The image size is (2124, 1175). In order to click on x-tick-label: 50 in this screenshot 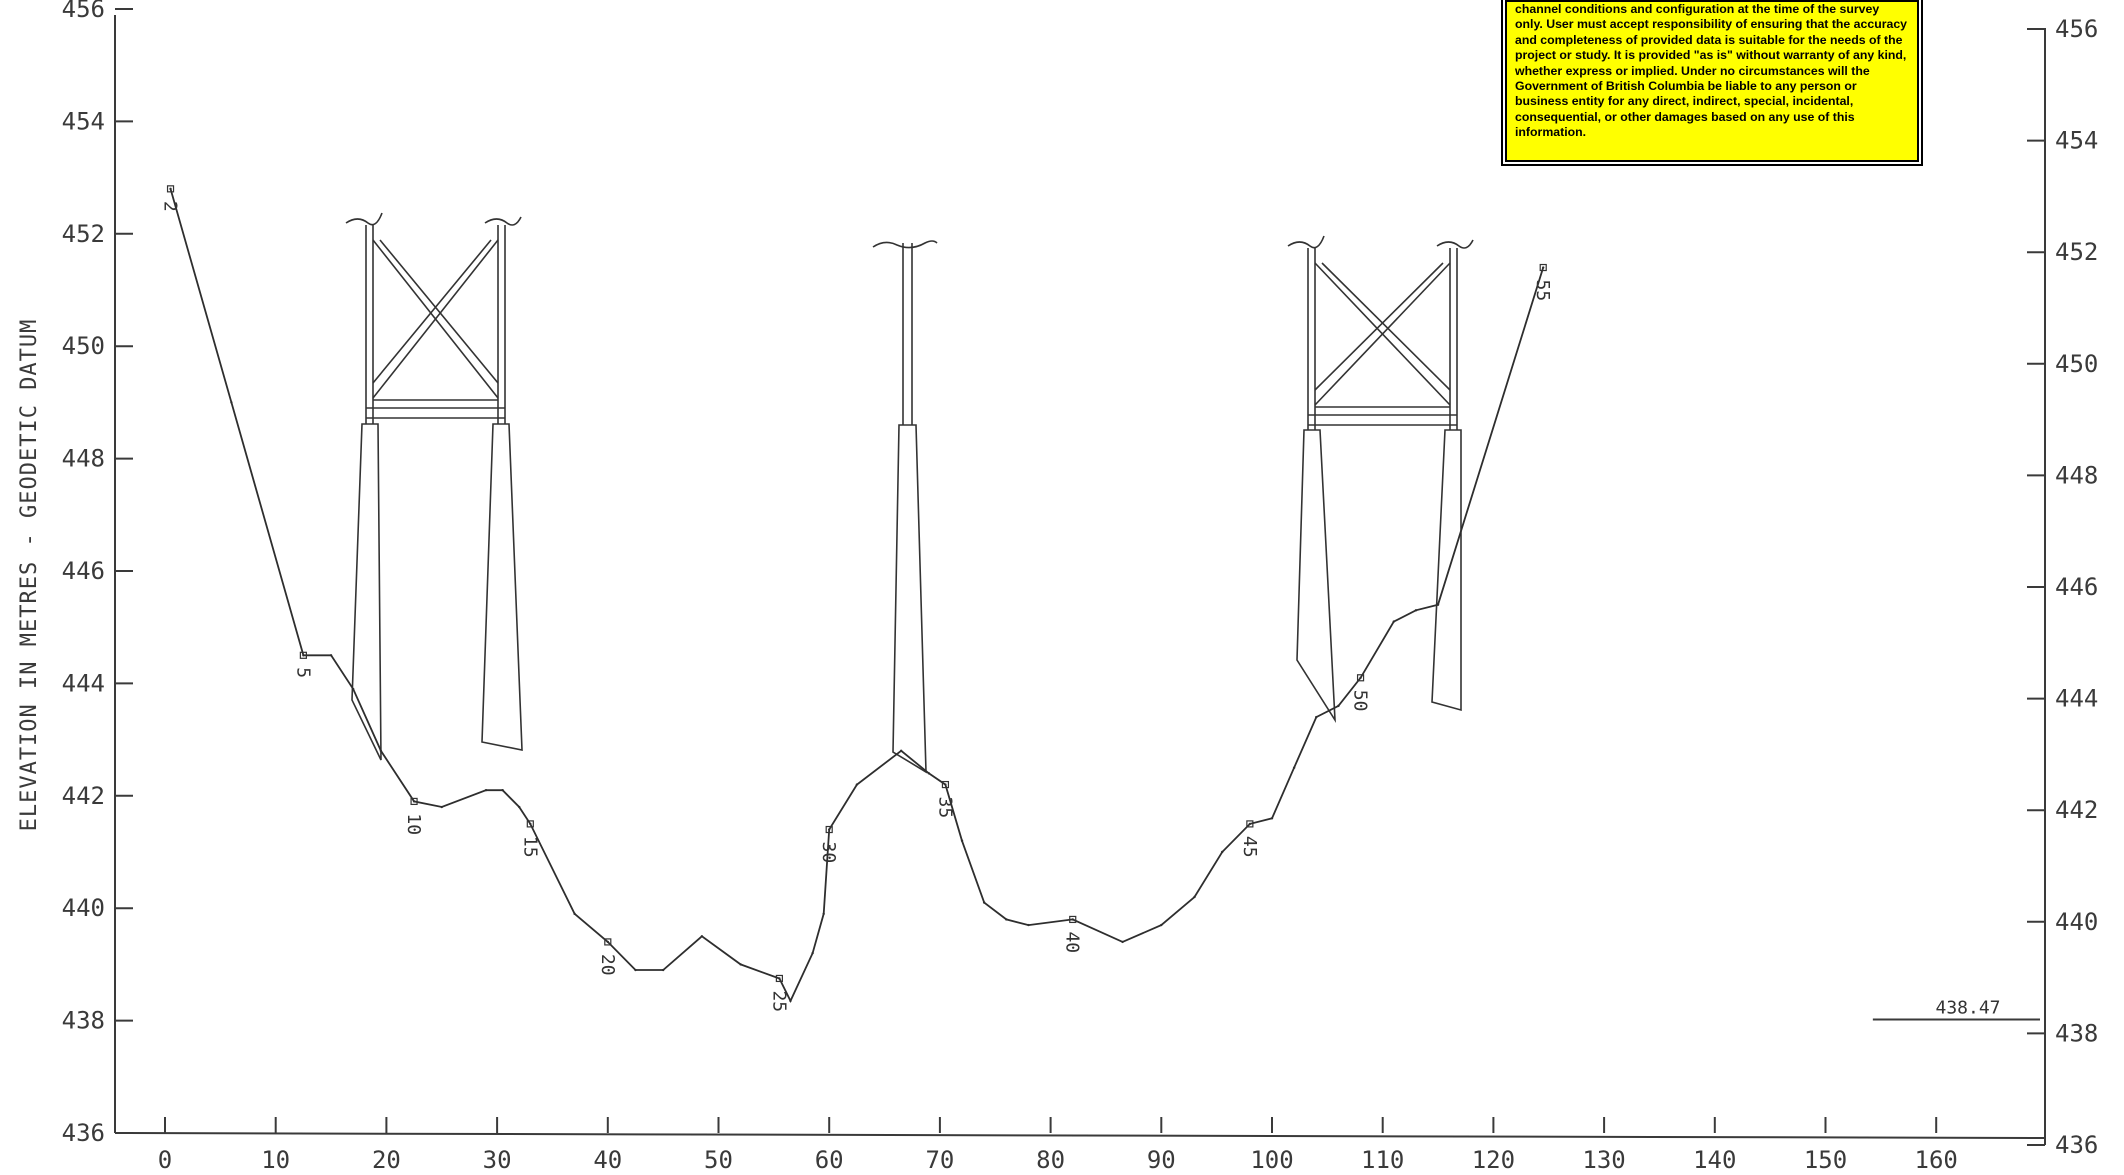, I will do `click(718, 1160)`.